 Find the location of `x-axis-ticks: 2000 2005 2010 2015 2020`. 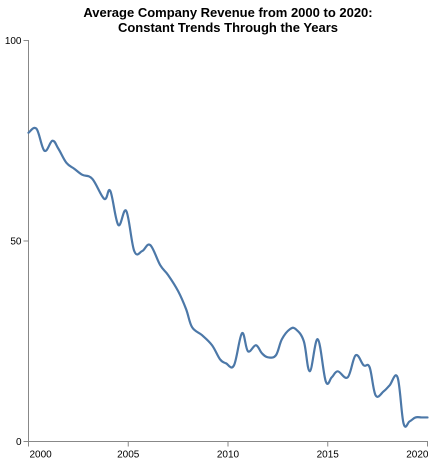

x-axis-ticks: 2000 2005 2010 2015 2020 is located at coordinates (228, 451).